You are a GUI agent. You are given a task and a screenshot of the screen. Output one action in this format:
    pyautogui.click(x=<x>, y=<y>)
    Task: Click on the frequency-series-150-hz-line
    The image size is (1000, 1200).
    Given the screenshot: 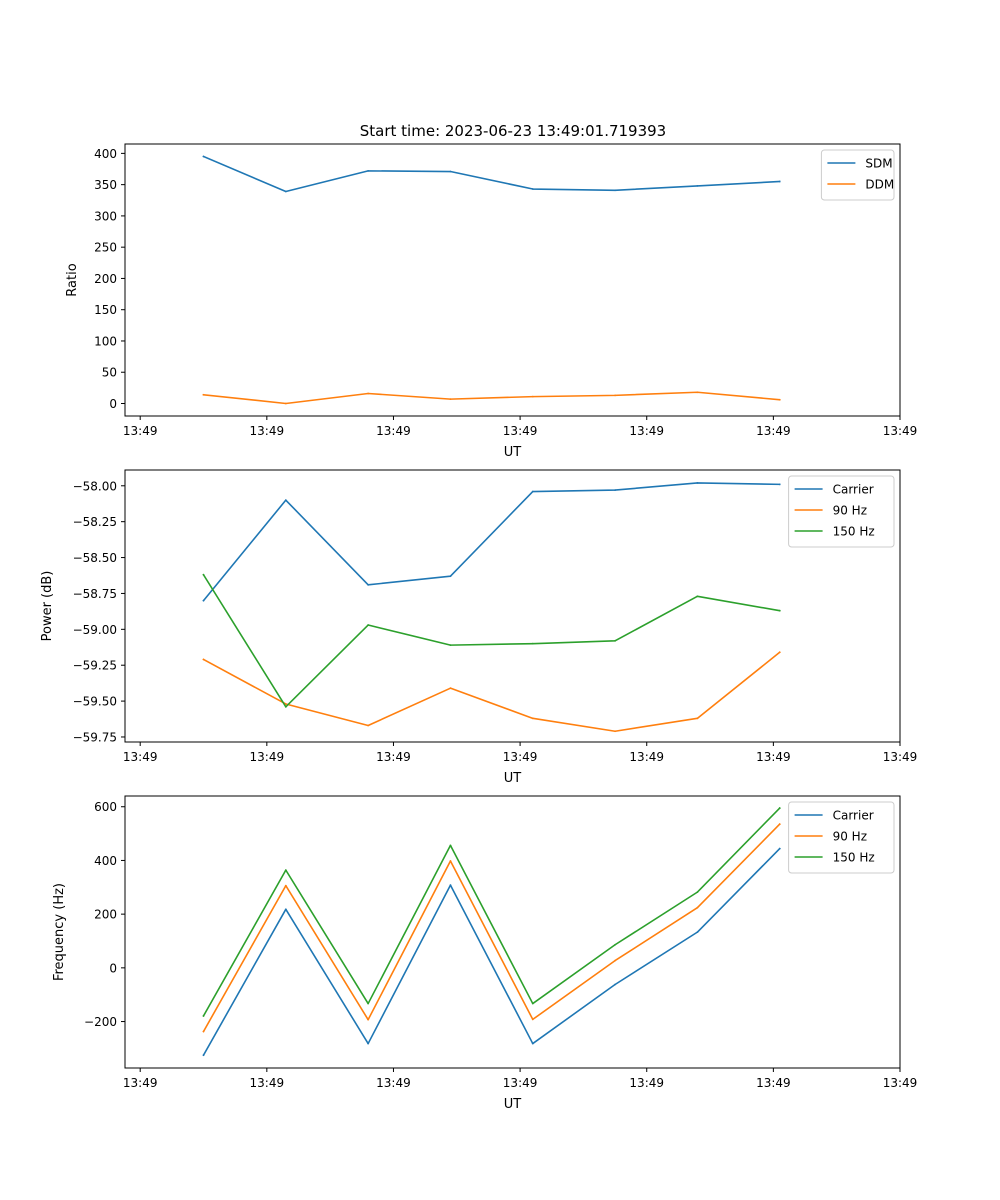 What is the action you would take?
    pyautogui.click(x=491, y=911)
    